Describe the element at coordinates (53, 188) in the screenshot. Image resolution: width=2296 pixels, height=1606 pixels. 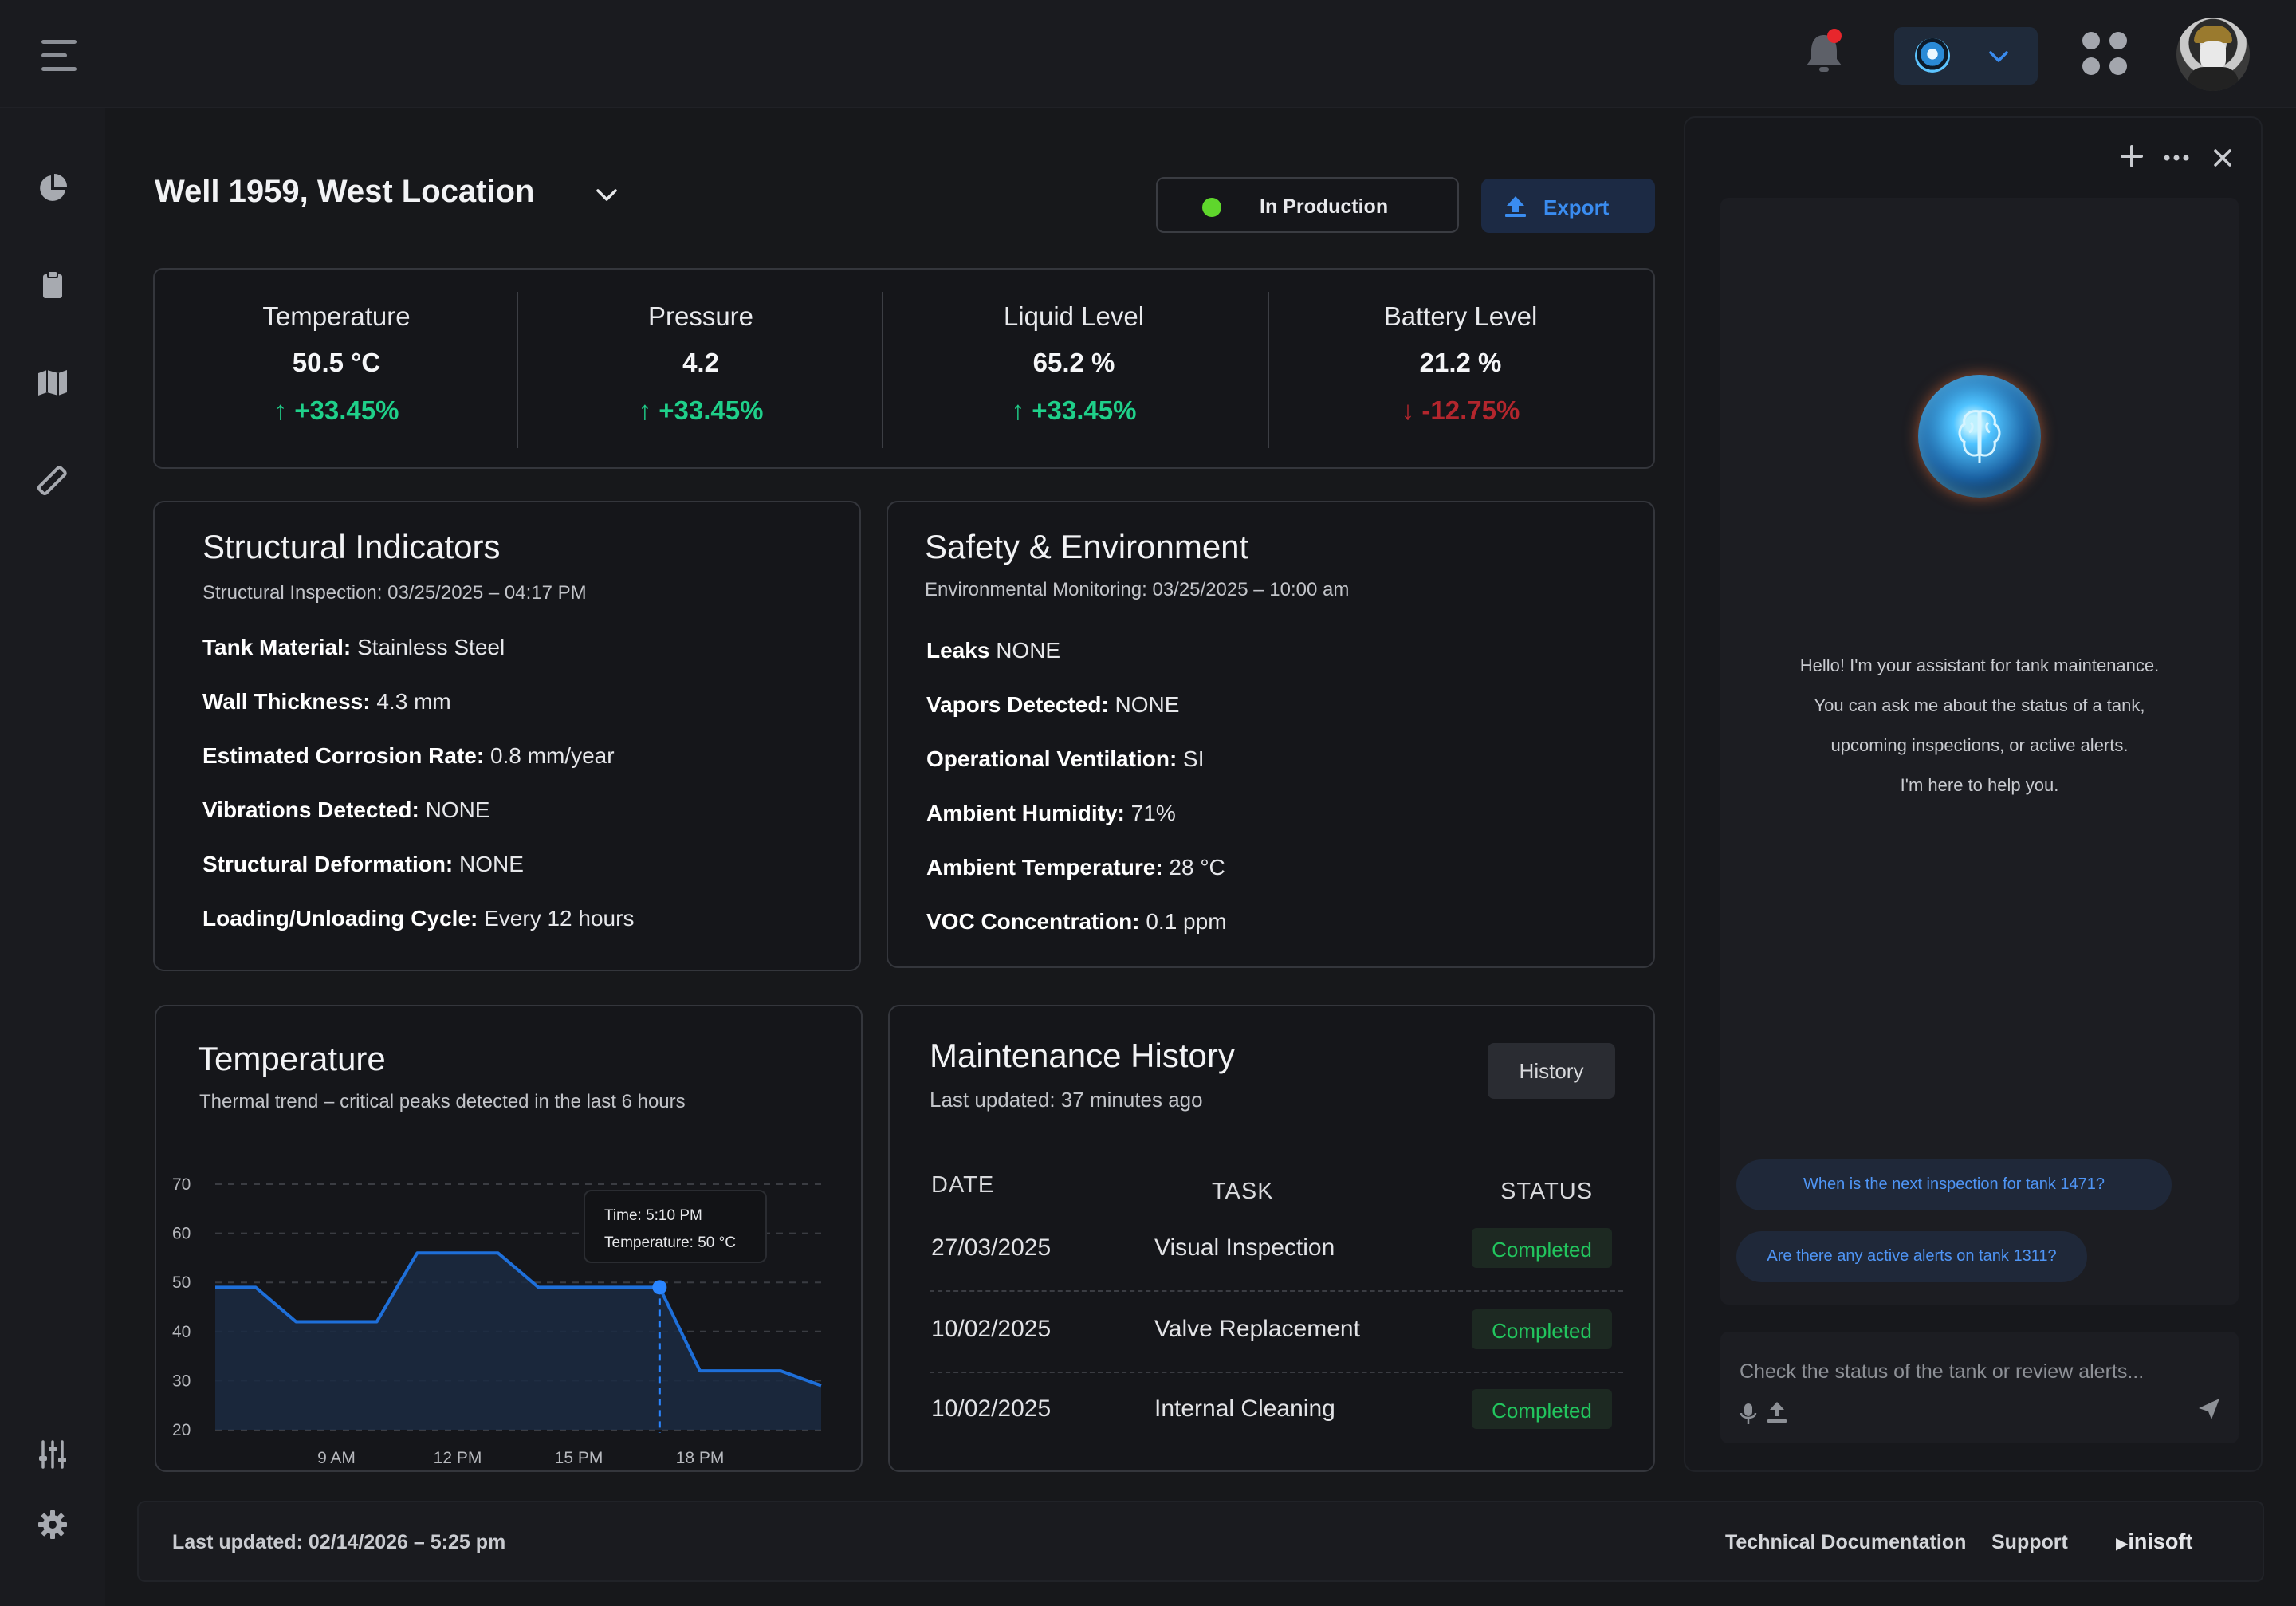
I see `pie-chart-icon` at that location.